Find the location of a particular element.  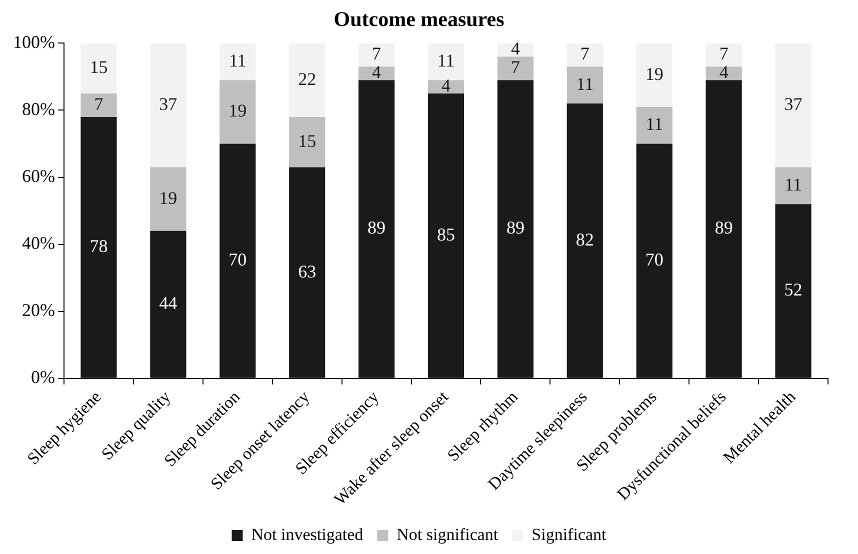

y-tick-label: 80% is located at coordinates (38, 108).